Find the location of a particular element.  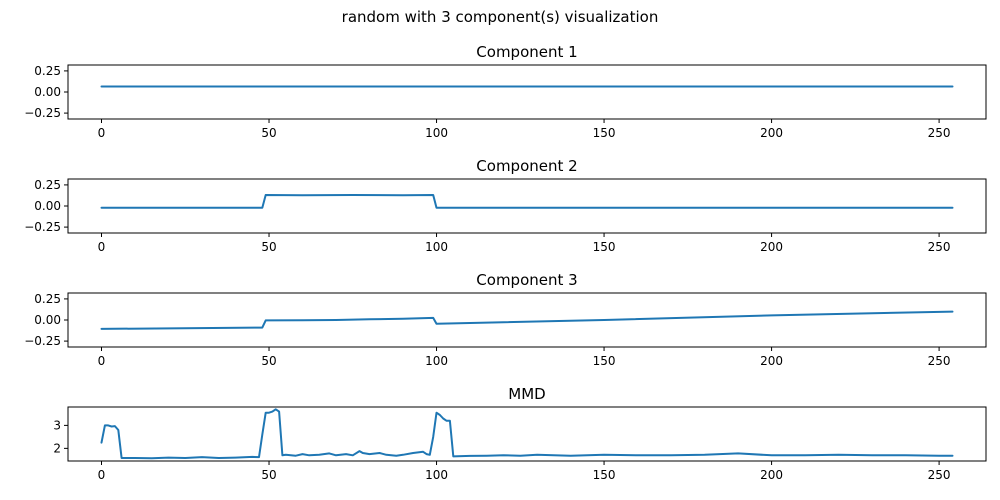

subplot-title: MMD is located at coordinates (526, 394).